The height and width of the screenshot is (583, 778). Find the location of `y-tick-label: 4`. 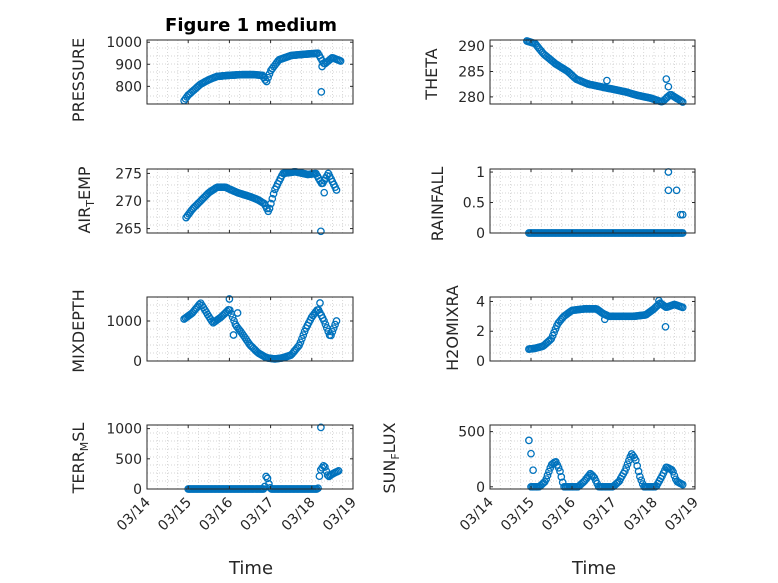

y-tick-label: 4 is located at coordinates (480, 302).